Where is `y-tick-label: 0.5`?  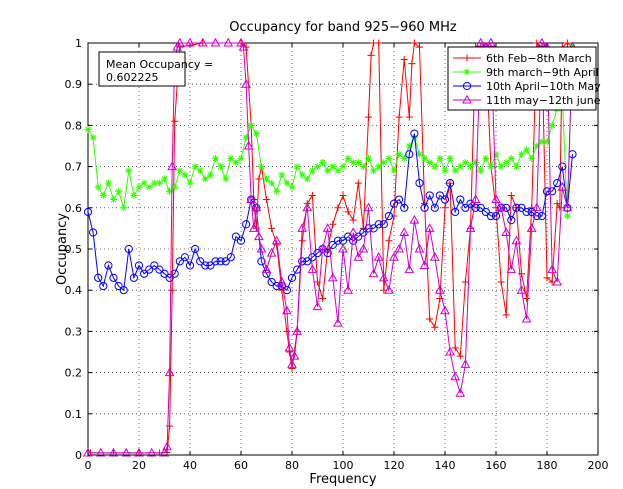 y-tick-label: 0.5 is located at coordinates (74, 249).